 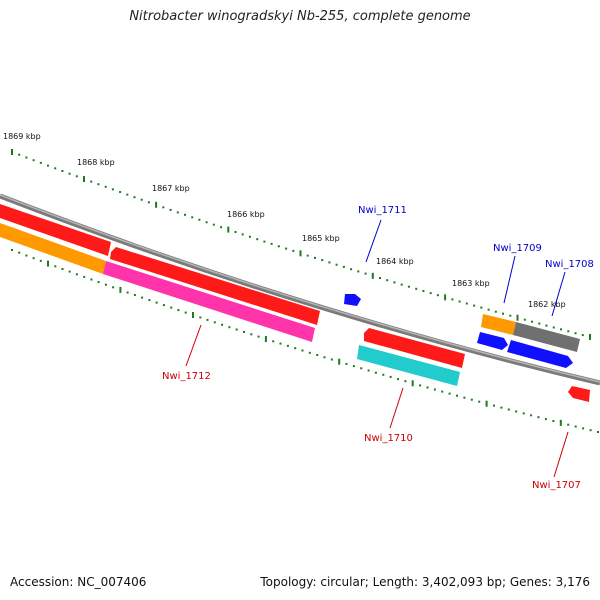 I want to click on gene-nwi-1710-cyan, so click(x=408, y=365).